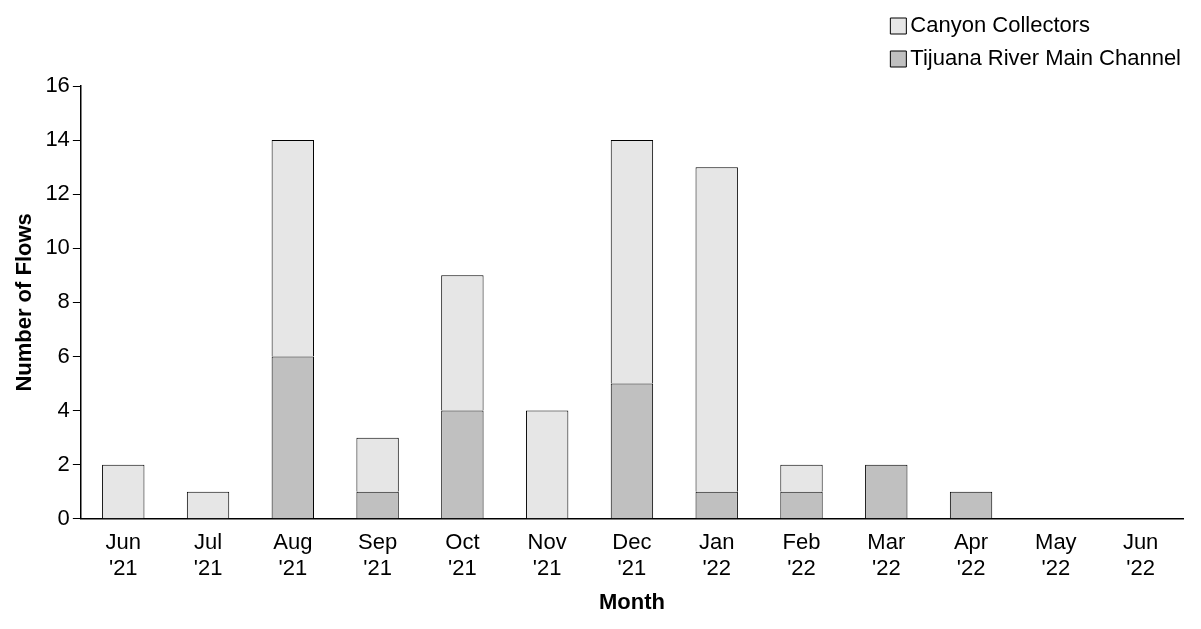 The image size is (1201, 629). What do you see at coordinates (631, 601) in the screenshot?
I see `x-axis-title: Month` at bounding box center [631, 601].